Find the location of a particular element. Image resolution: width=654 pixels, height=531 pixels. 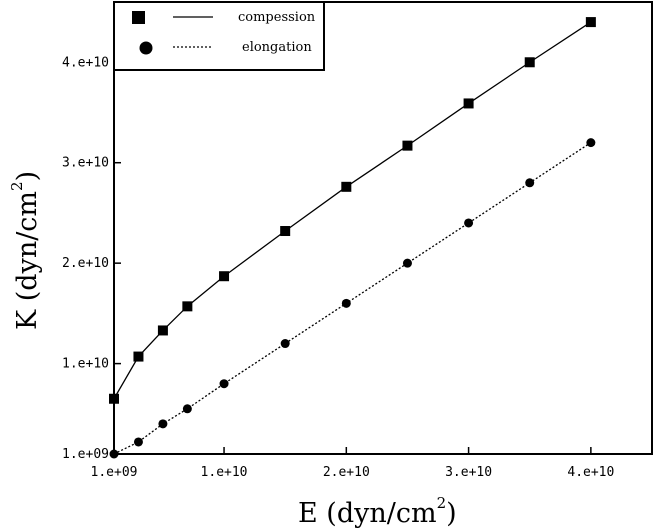

y-axis-ticks: 1.e+09 1.e+10 2.e+10 3.e+10 4.e+10 is located at coordinates (91, 258).